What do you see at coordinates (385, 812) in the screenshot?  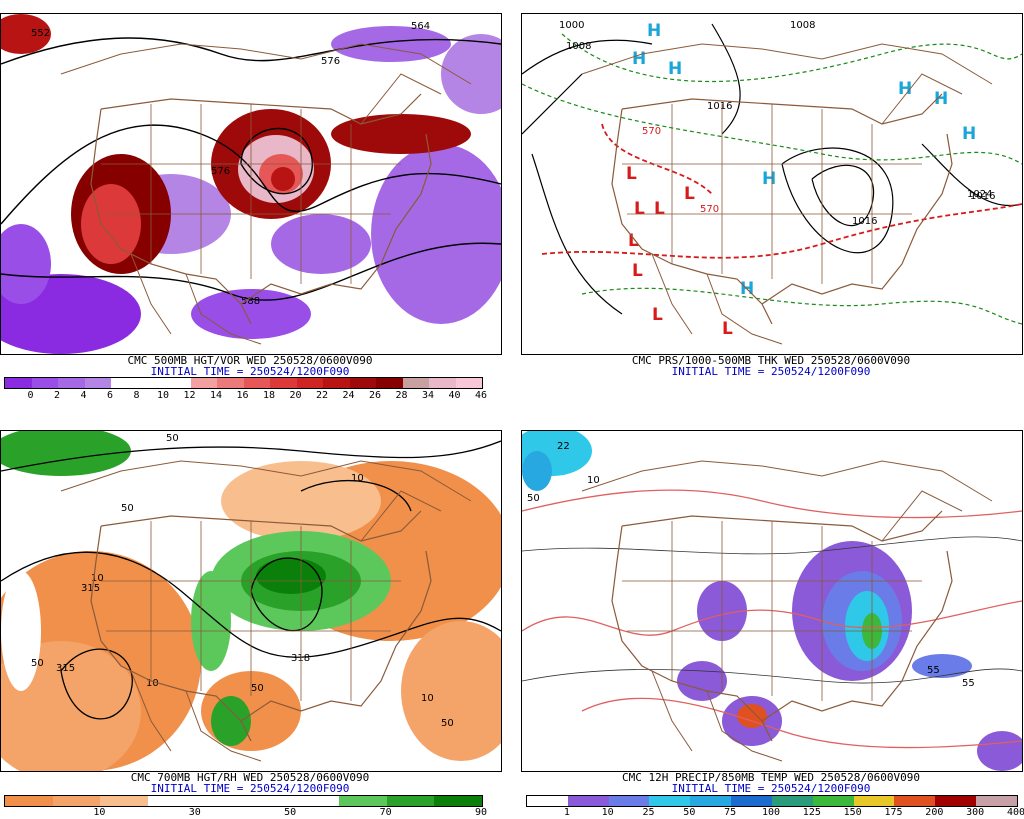 I see `colorbar-tick-label: 70` at bounding box center [385, 812].